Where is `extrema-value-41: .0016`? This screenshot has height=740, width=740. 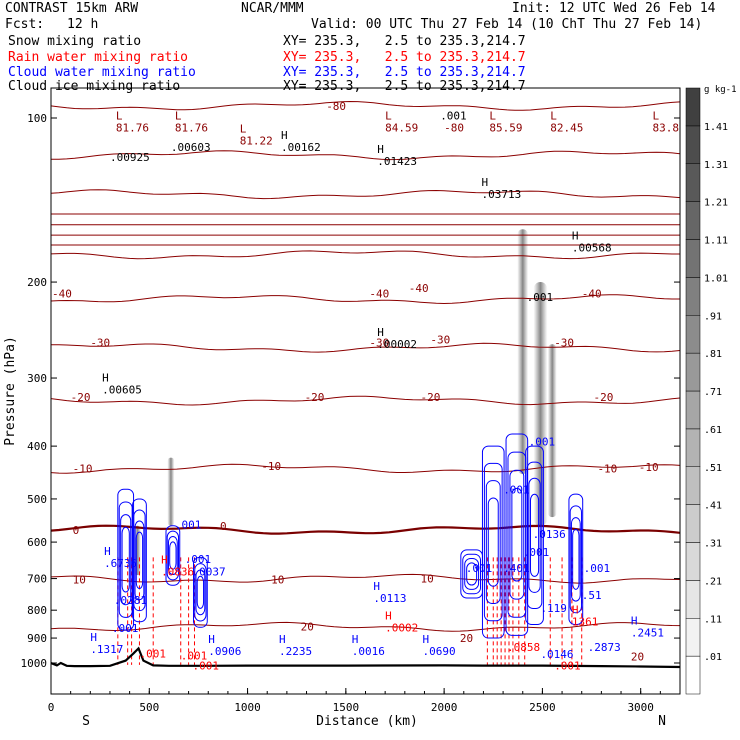
extrema-value-41: .0016 is located at coordinates (368, 651).